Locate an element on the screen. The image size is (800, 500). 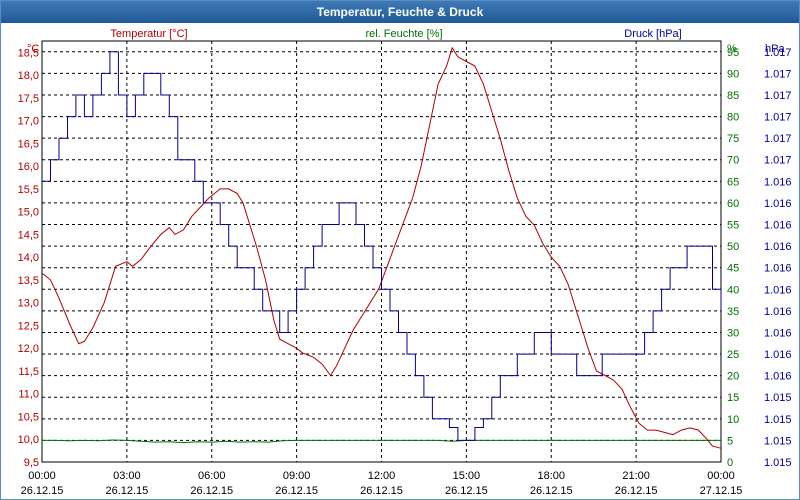
temperature-tick-label: 11,5 is located at coordinates (28, 372).